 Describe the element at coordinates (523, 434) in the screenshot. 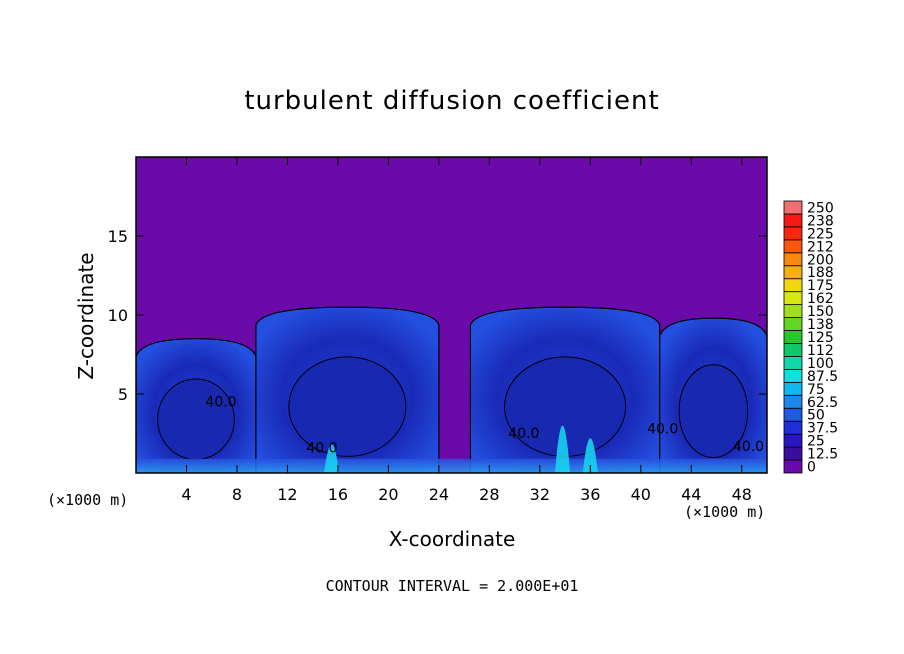

I see `contour-label-3: 40.0` at that location.